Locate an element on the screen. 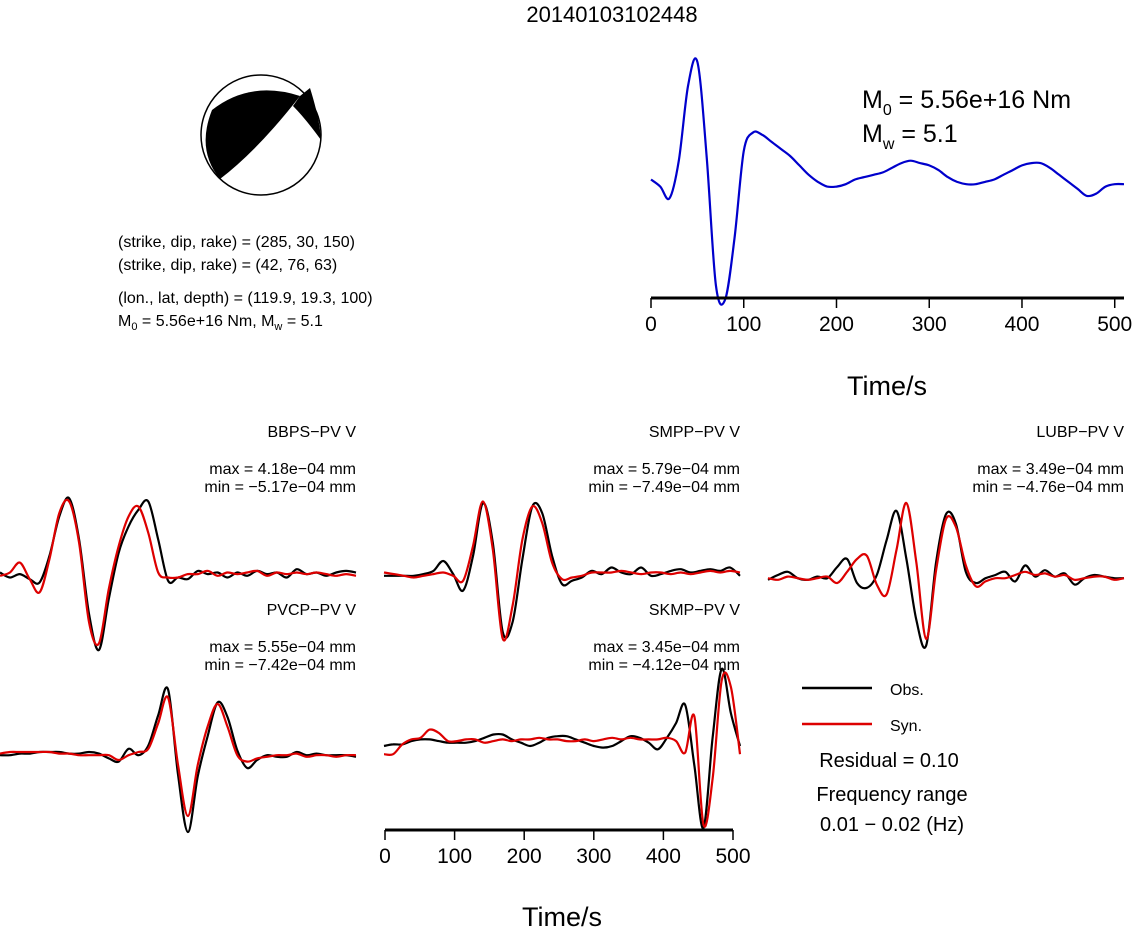 This screenshot has height=928, width=1136. beachball-compression-quadrant is located at coordinates (252, 134).